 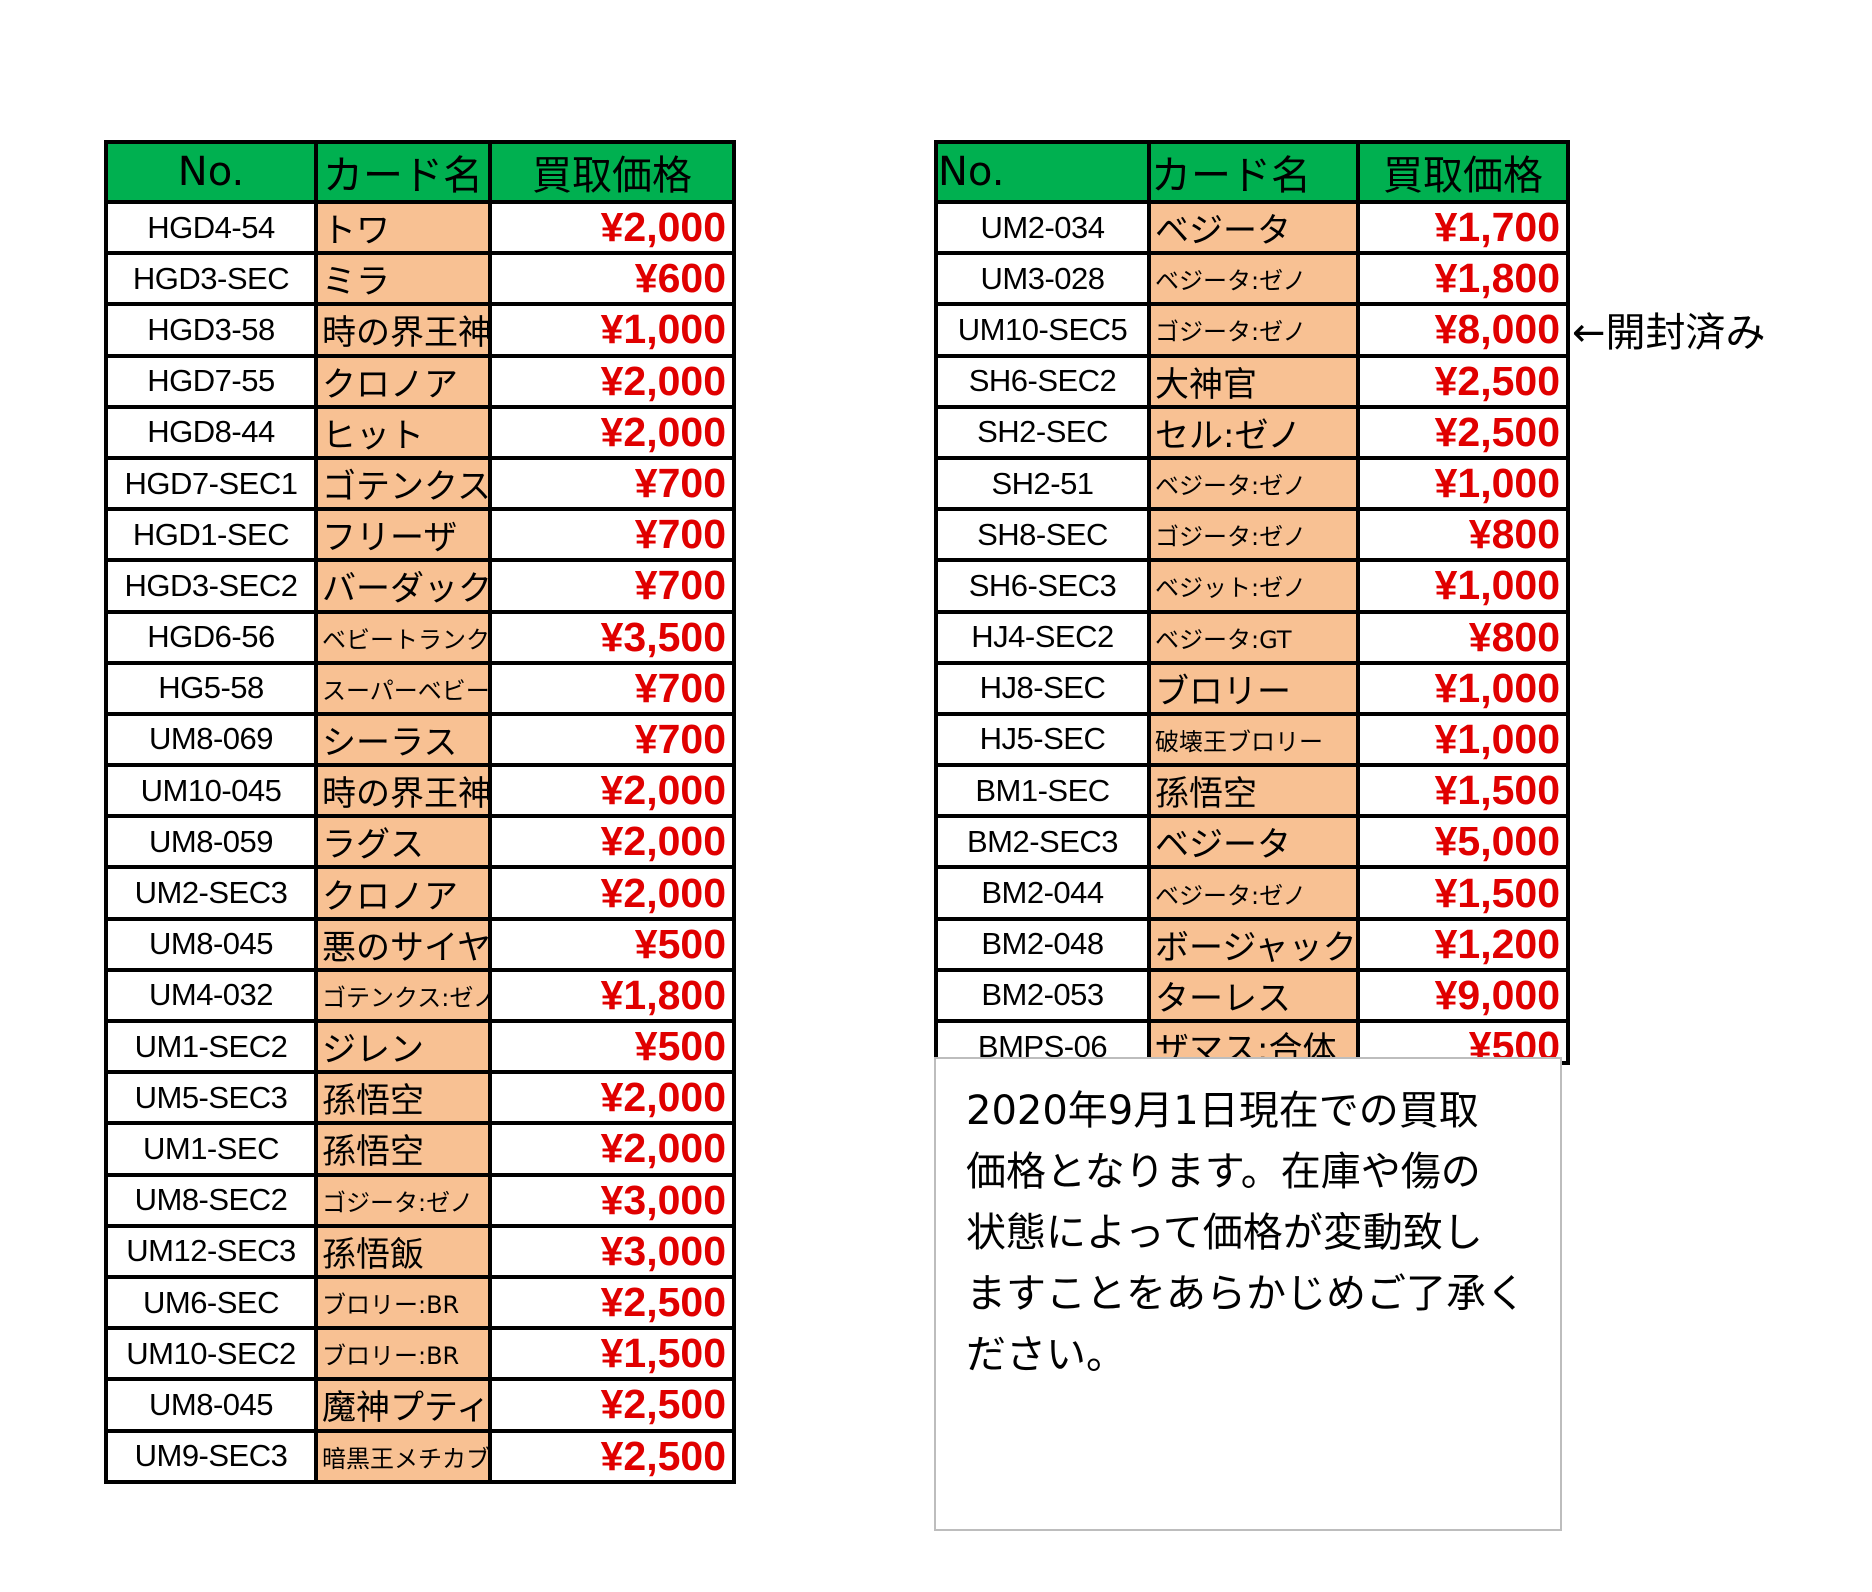 I want to click on table-row: UM9-SEC3暗黒王メチカブラ¥2,500, so click(x=420, y=1456).